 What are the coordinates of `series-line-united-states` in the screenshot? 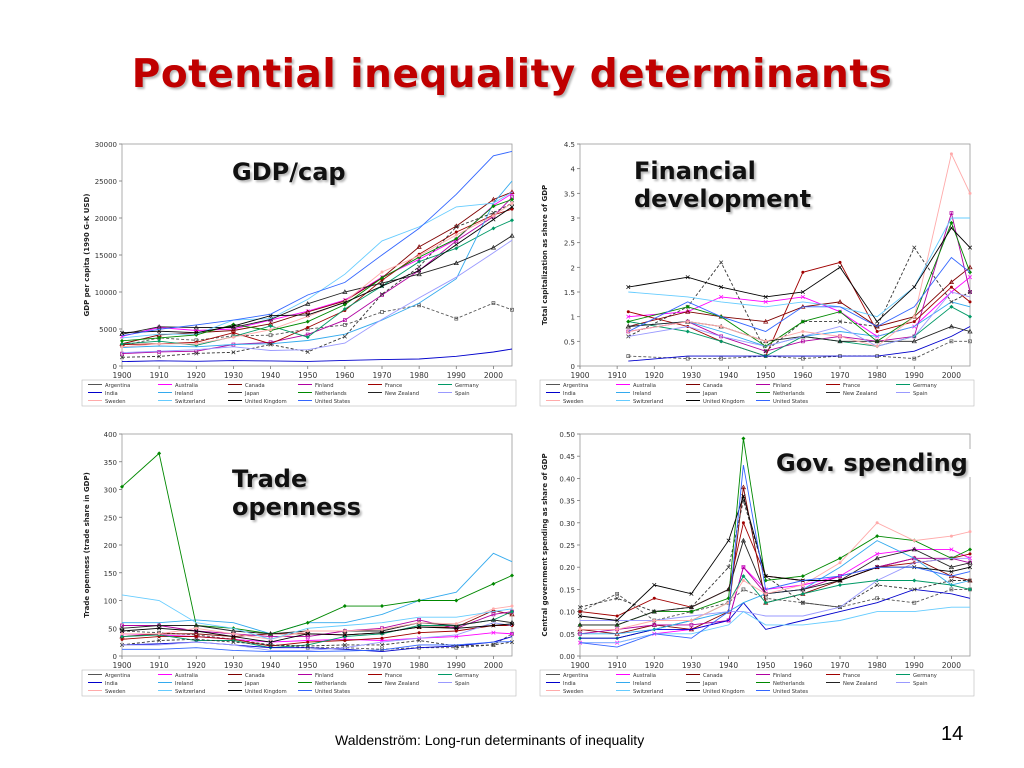 It's located at (799, 294).